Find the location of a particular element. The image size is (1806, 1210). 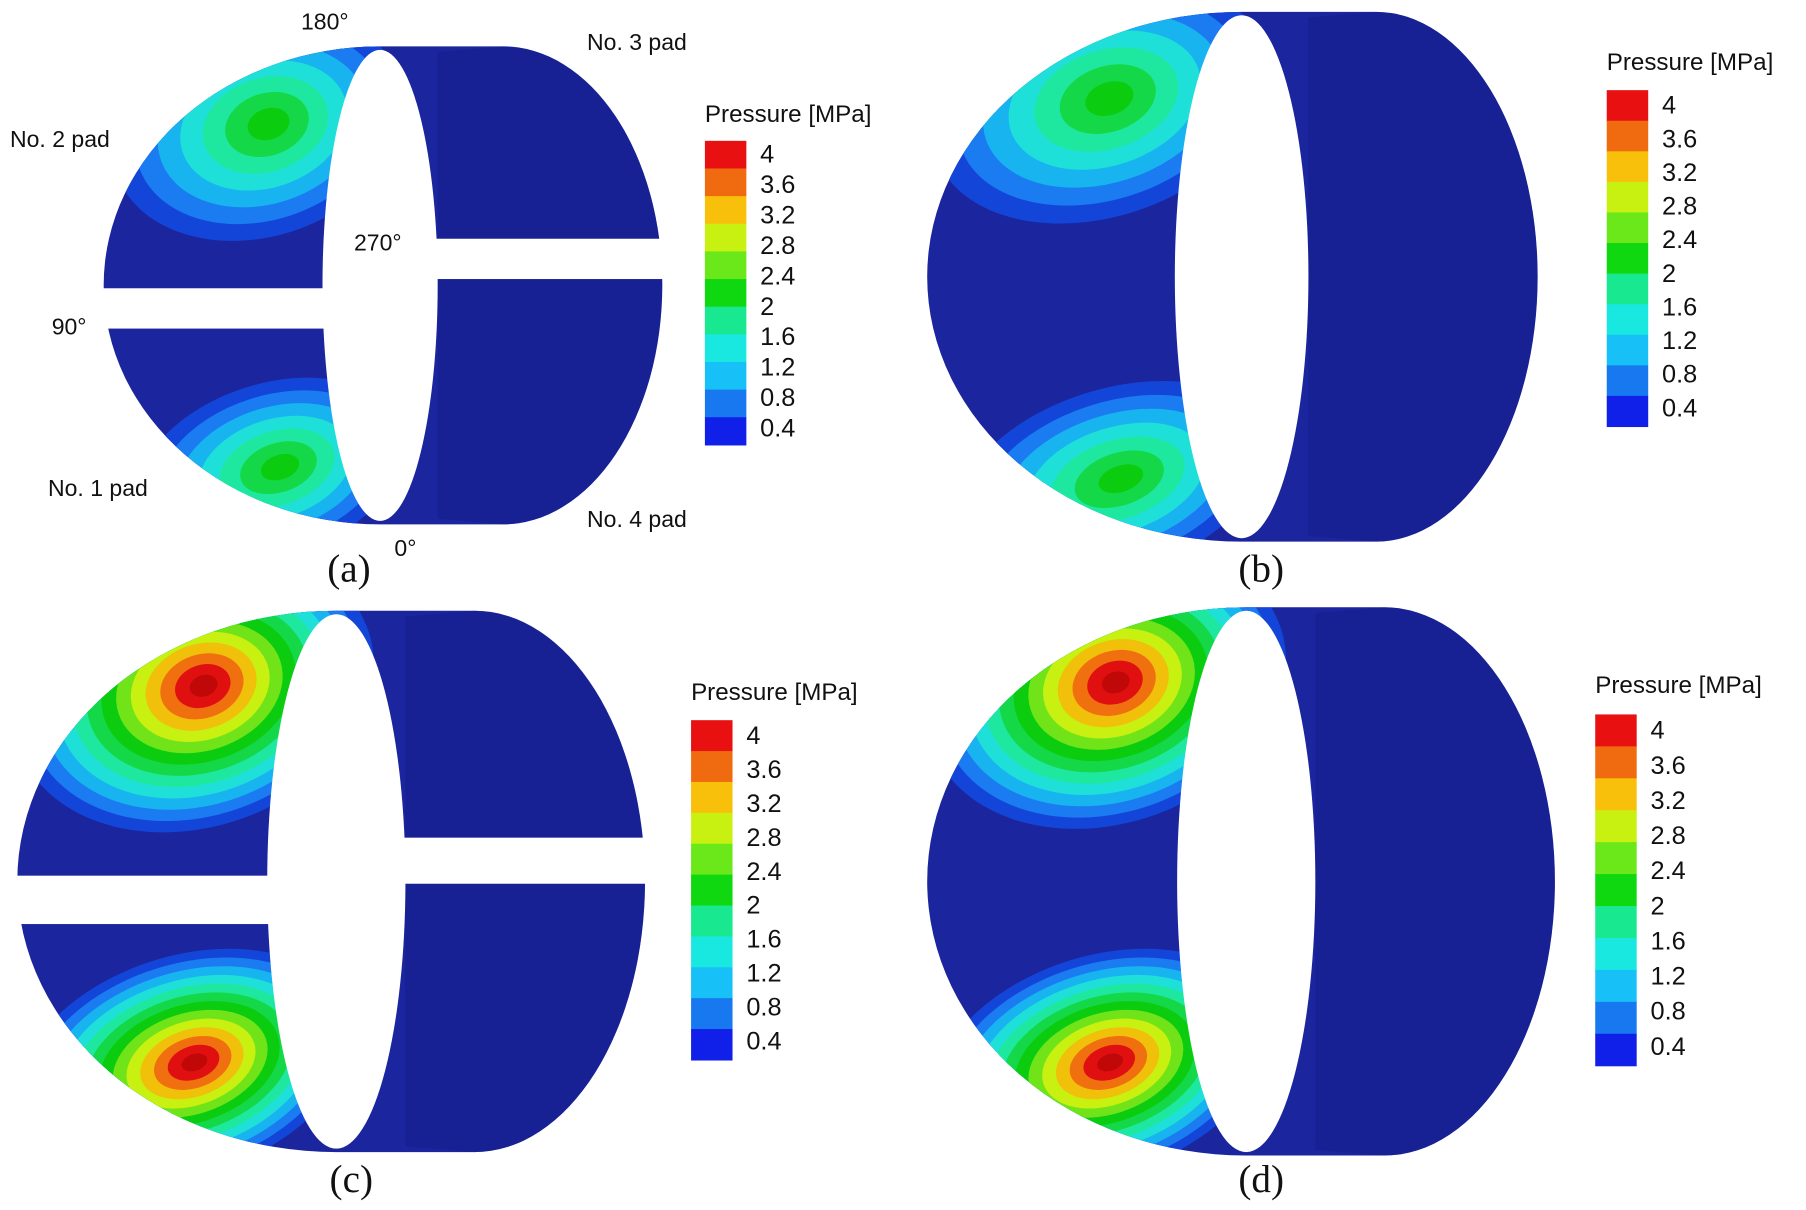

annotation: 0° is located at coordinates (405, 548).